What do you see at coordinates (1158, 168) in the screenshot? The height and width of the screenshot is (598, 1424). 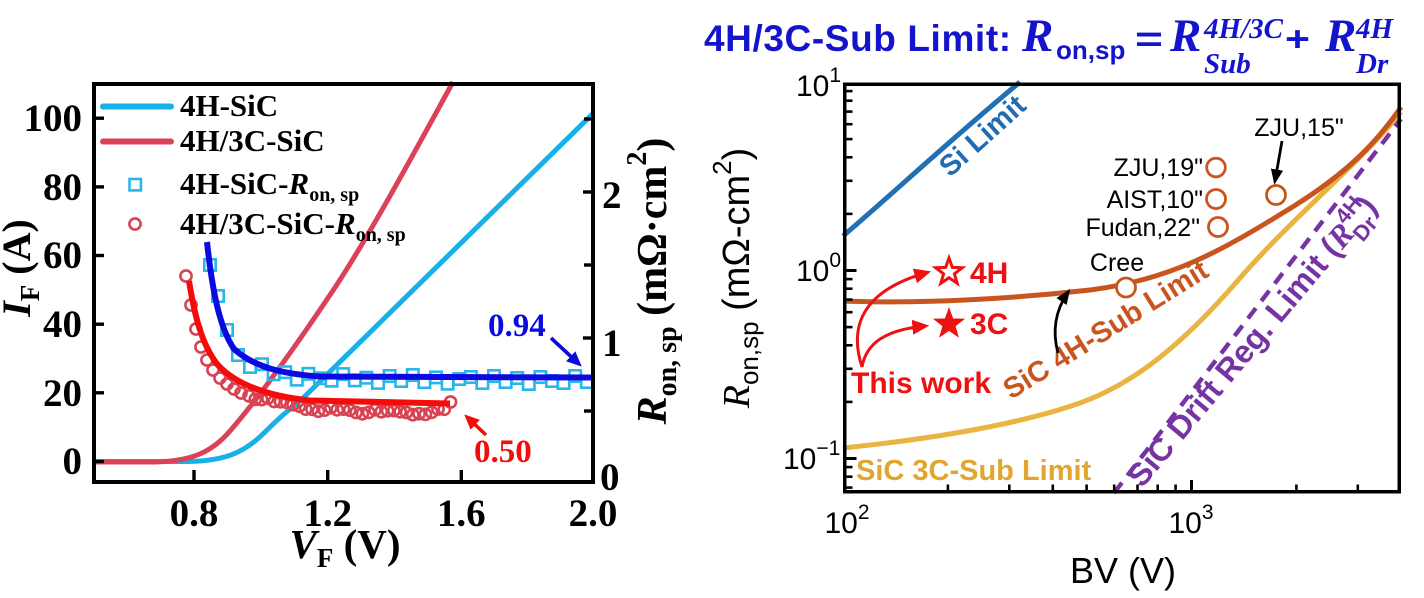 I see `svg-text: ZJU,19"` at bounding box center [1158, 168].